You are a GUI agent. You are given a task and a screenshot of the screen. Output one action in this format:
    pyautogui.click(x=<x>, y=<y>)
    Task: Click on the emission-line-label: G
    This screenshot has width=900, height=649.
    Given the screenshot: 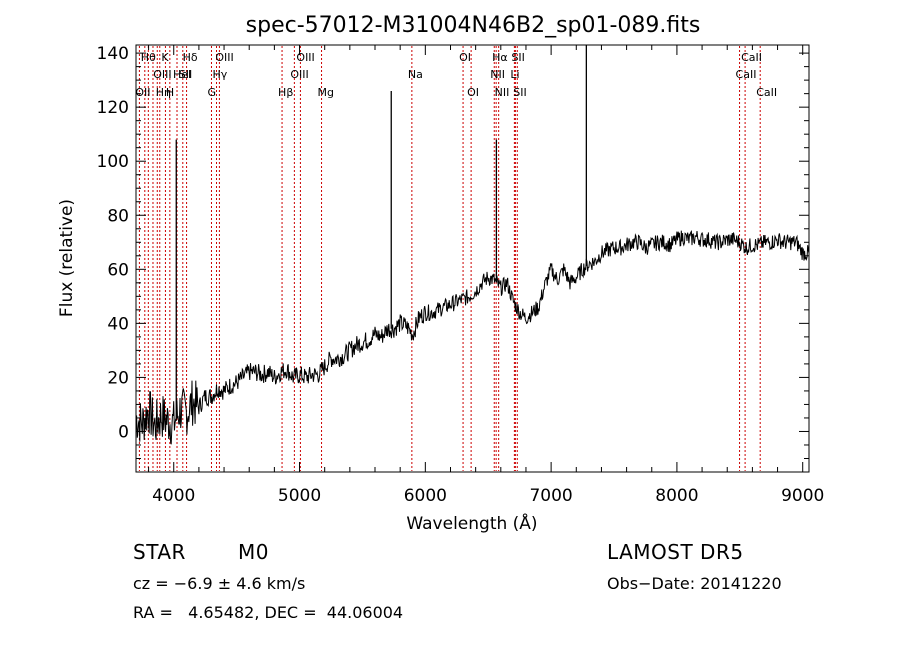 What is the action you would take?
    pyautogui.click(x=211, y=92)
    